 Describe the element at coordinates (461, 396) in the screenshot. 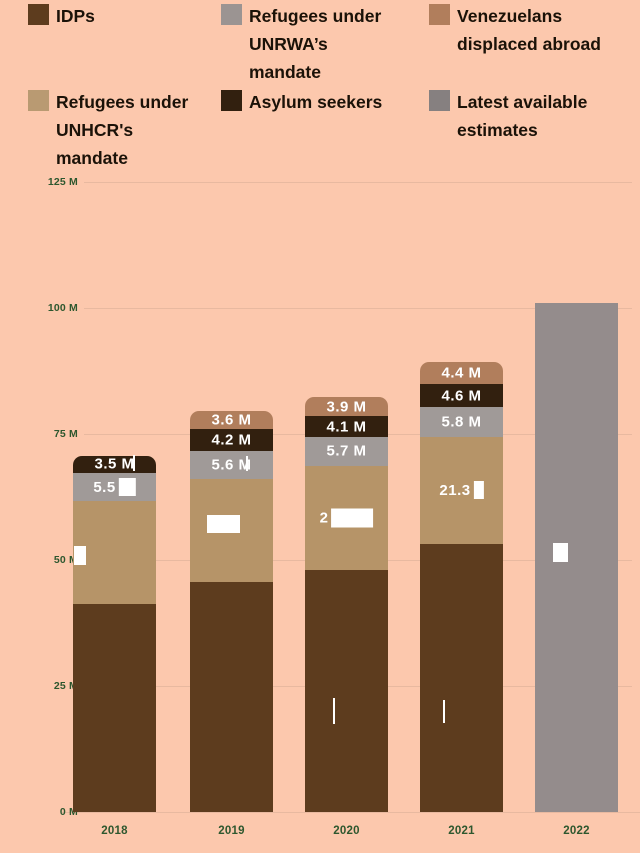

I see `bar-segment-asylum-seekers-2021` at that location.